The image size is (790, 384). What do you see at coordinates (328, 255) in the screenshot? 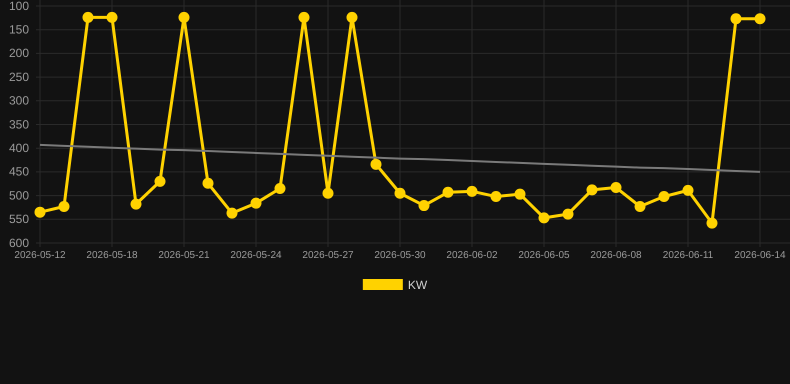
I see `x-tick-label: 2026-05-27` at bounding box center [328, 255].